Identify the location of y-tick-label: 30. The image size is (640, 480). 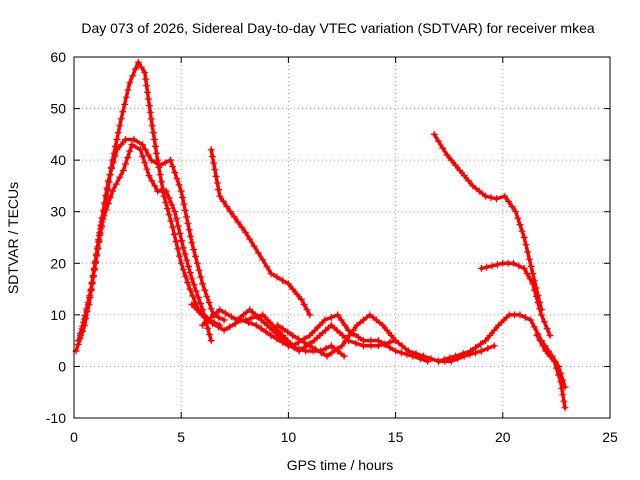
(58, 212).